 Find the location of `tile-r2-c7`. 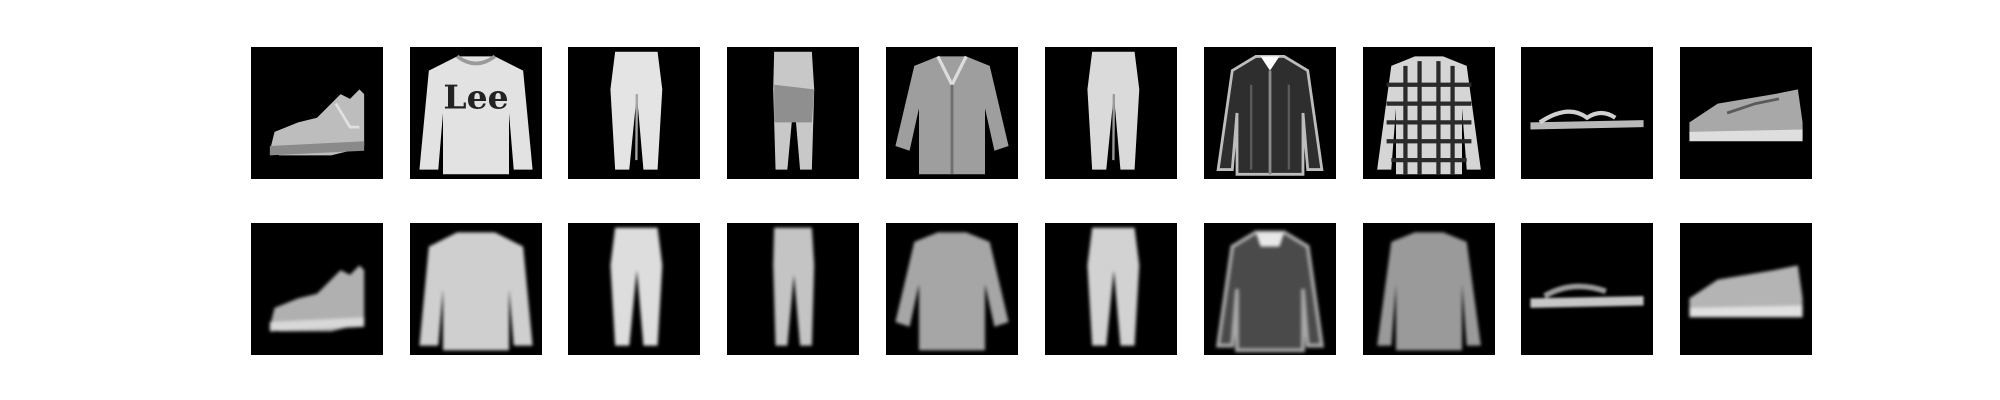

tile-r2-c7 is located at coordinates (1270, 289).